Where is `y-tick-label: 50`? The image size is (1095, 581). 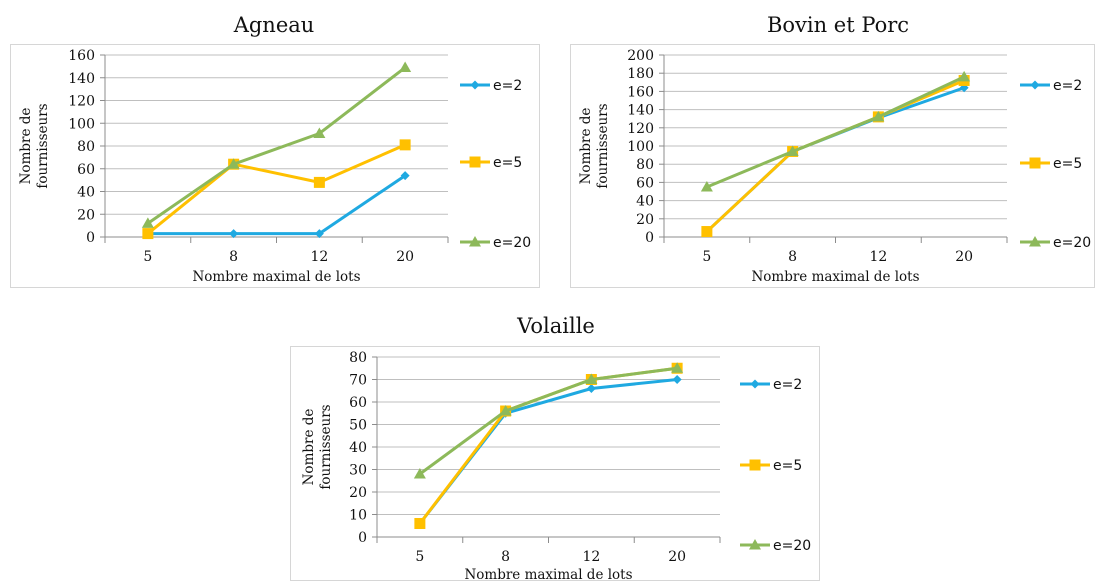 y-tick-label: 50 is located at coordinates (358, 426).